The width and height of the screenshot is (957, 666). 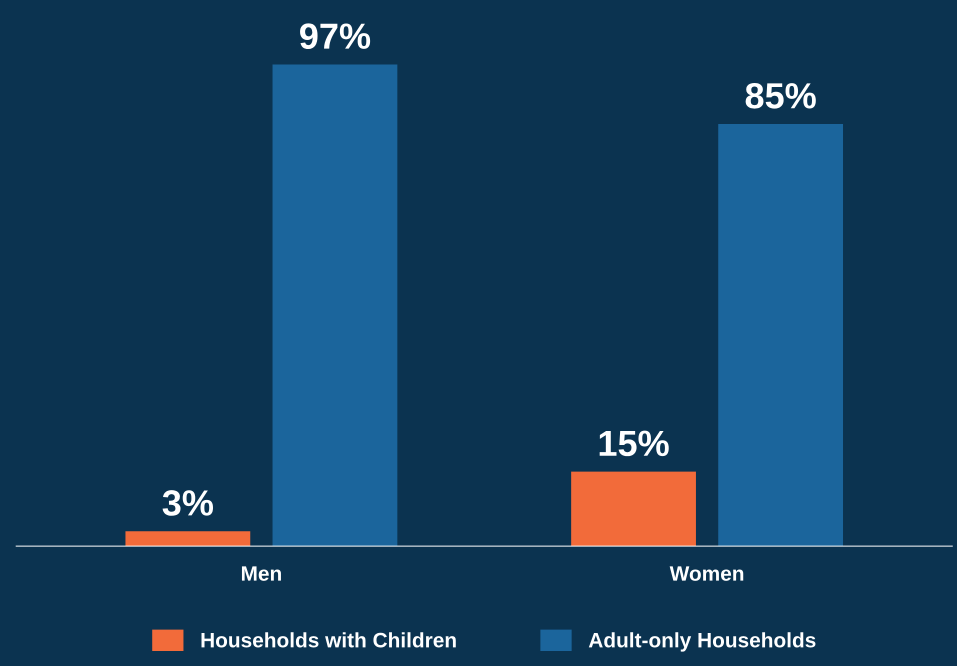 What do you see at coordinates (335, 36) in the screenshot?
I see `data-label: 97%` at bounding box center [335, 36].